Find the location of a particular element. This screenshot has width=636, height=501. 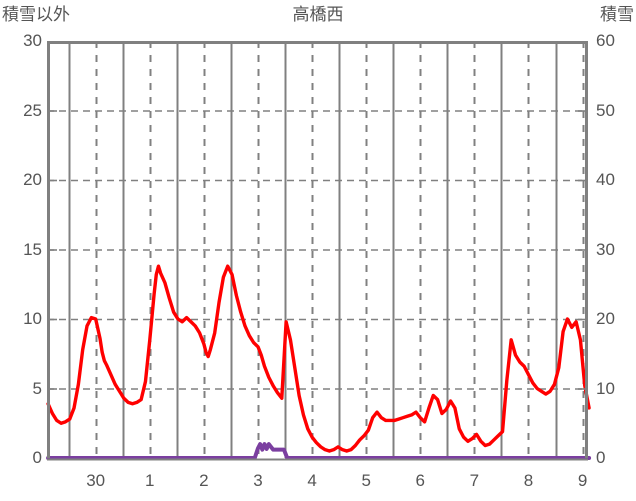

right-tick-label: 40 is located at coordinates (605, 179).